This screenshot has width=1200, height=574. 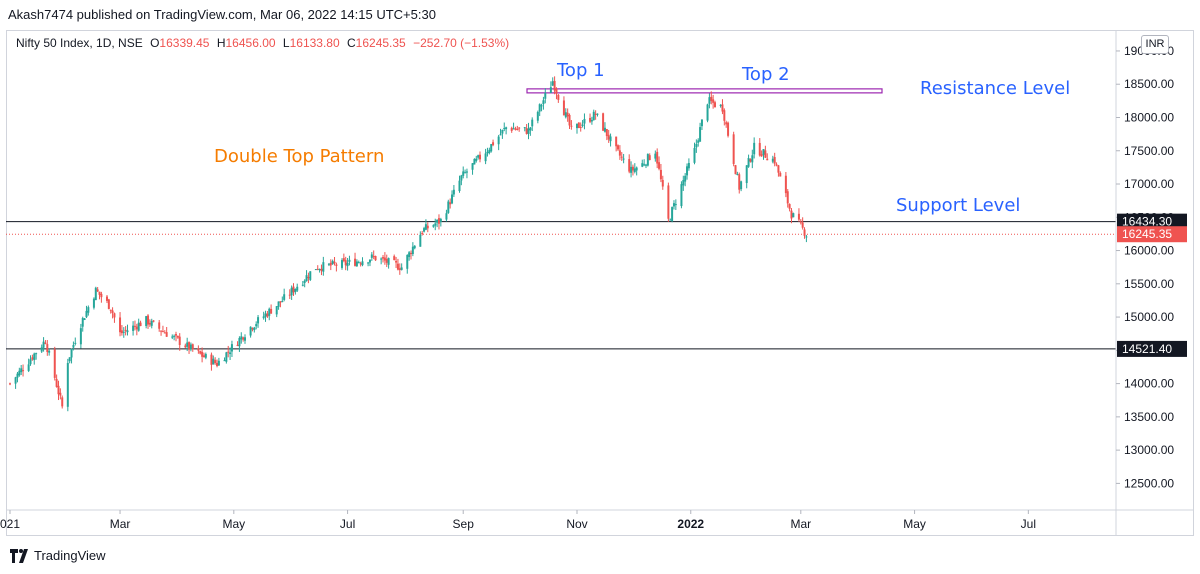 I want to click on symbol-label: Nifty 50 Index, 1D, NSE, so click(x=79, y=43).